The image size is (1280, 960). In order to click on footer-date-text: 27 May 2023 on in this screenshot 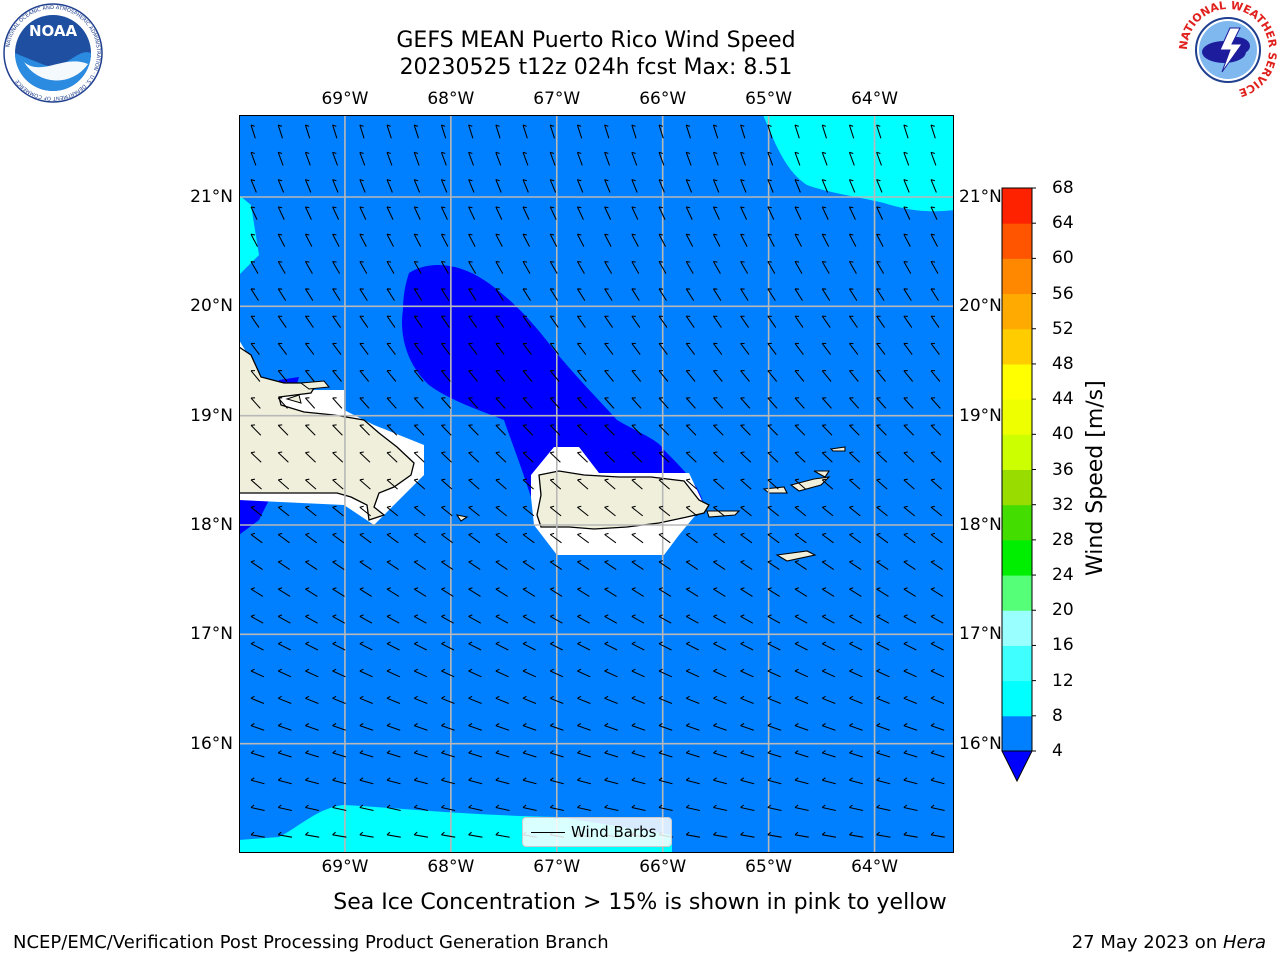, I will do `click(1147, 942)`.